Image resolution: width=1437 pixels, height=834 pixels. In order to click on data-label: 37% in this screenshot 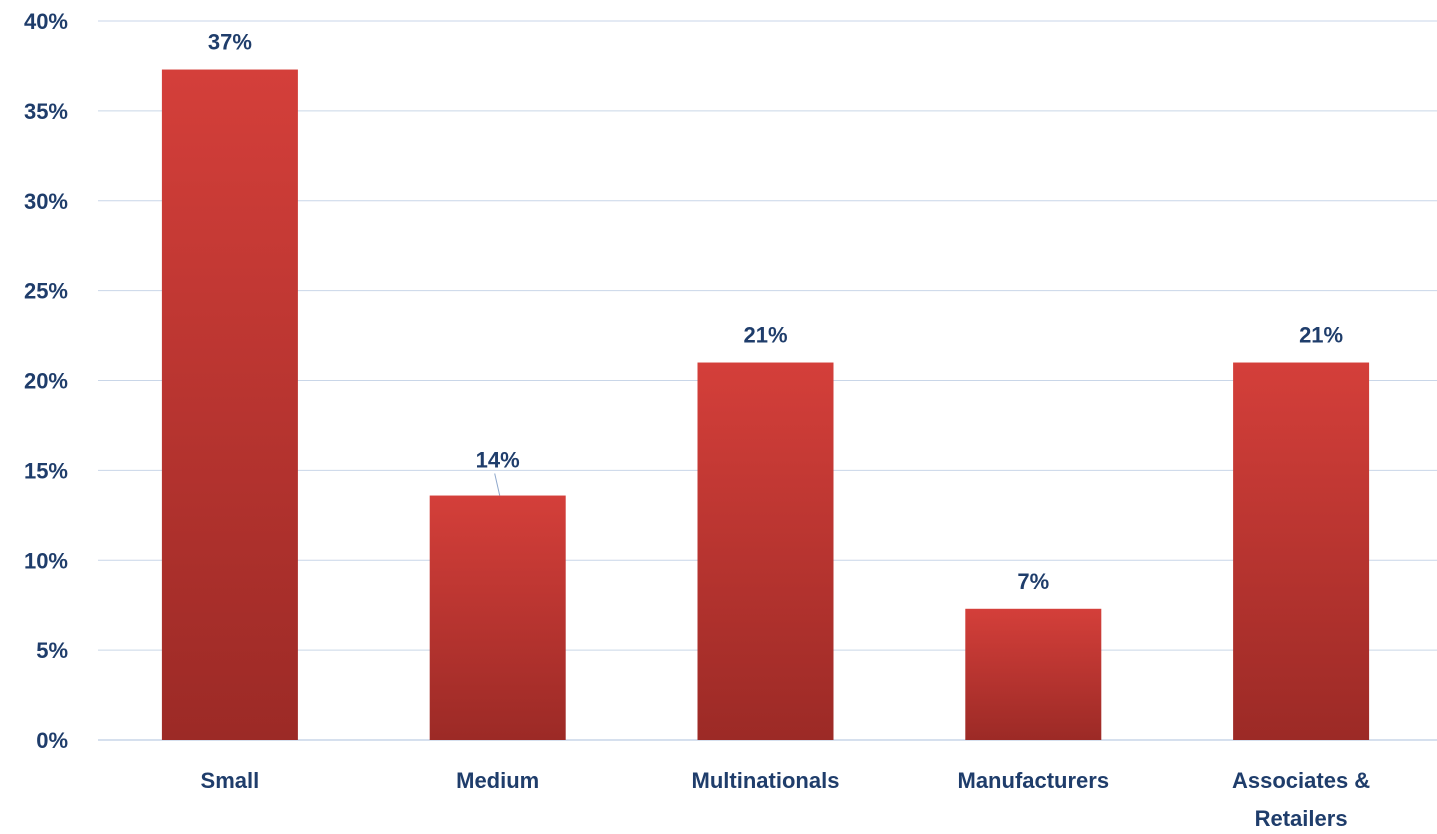, I will do `click(230, 42)`.